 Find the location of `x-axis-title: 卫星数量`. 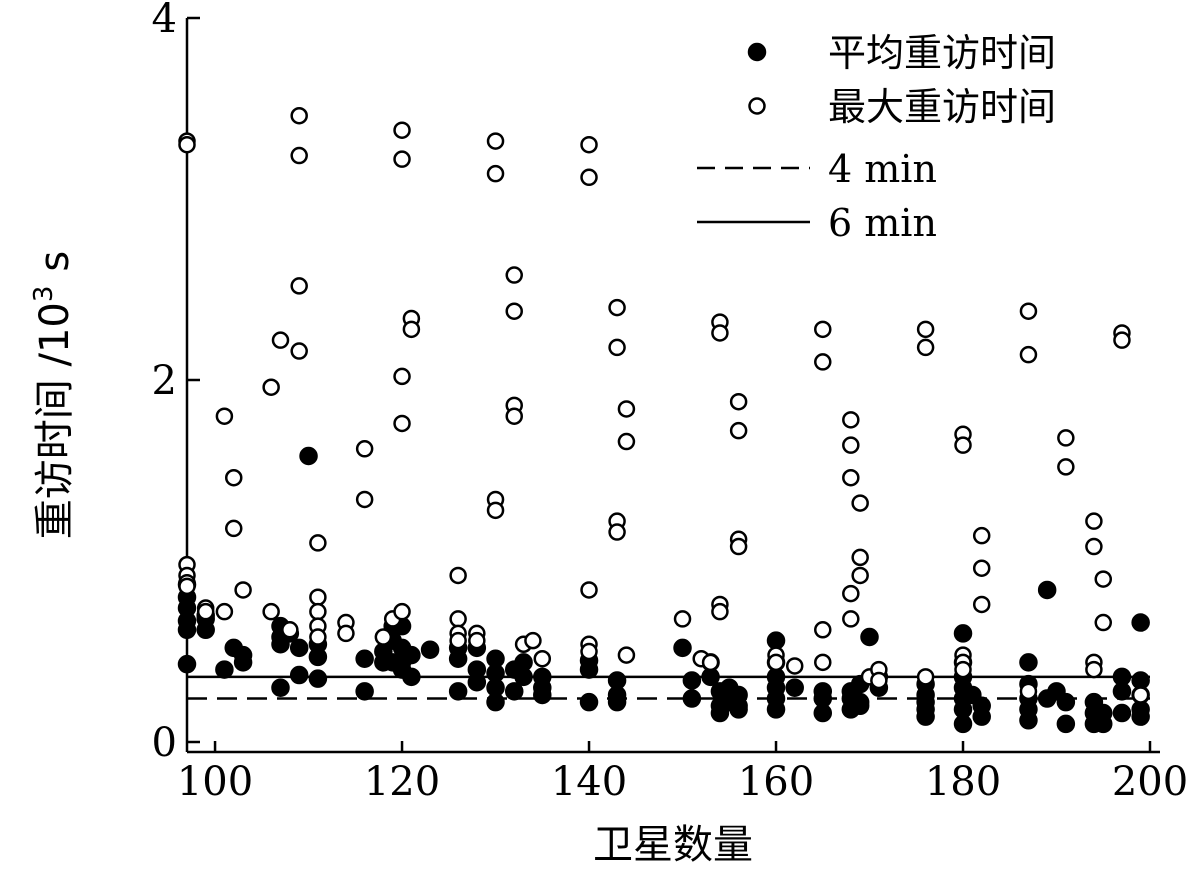

x-axis-title: 卫星数量 is located at coordinates (673, 845).